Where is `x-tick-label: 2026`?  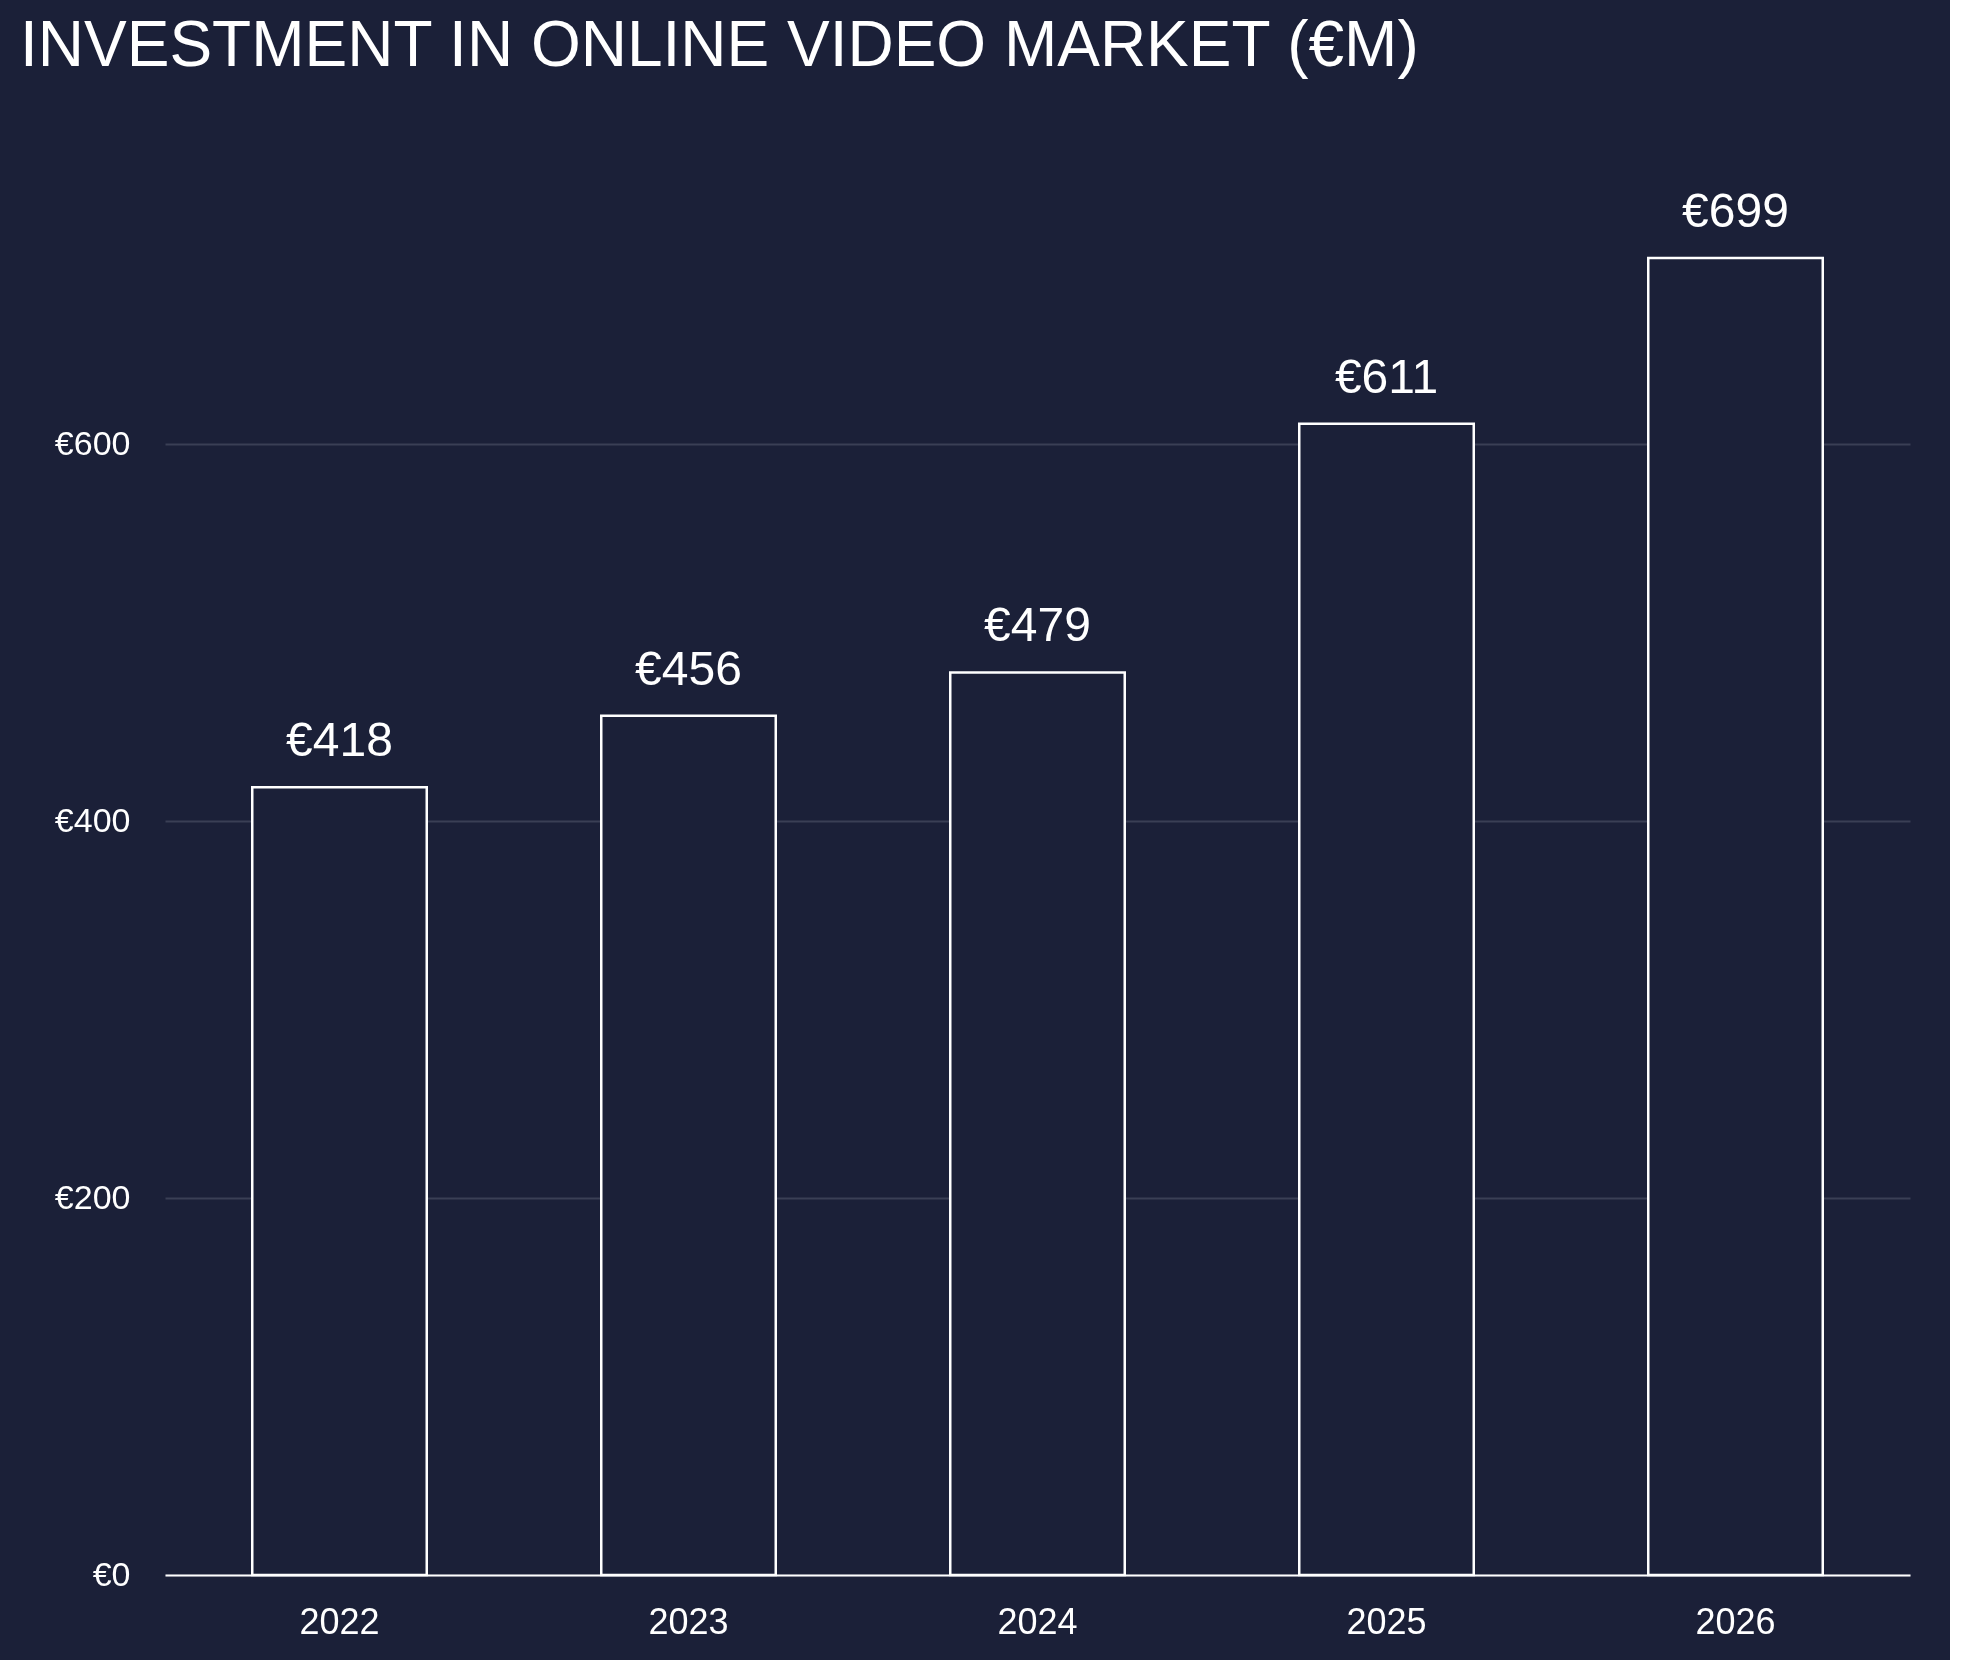 x-tick-label: 2026 is located at coordinates (1735, 1621).